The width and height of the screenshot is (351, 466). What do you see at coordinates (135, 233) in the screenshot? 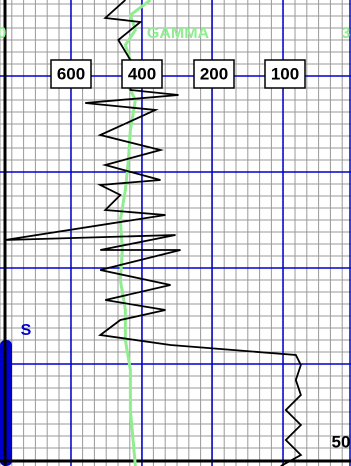
I see `gamma-curve` at bounding box center [135, 233].